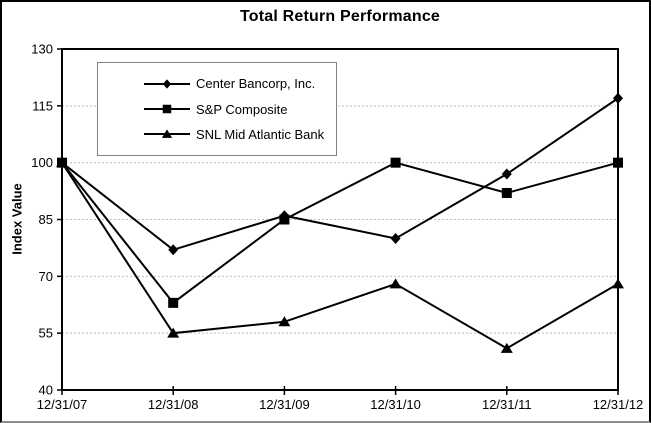 This screenshot has height=423, width=651. Describe the element at coordinates (42, 105) in the screenshot. I see `y-tick-label: 115` at that location.